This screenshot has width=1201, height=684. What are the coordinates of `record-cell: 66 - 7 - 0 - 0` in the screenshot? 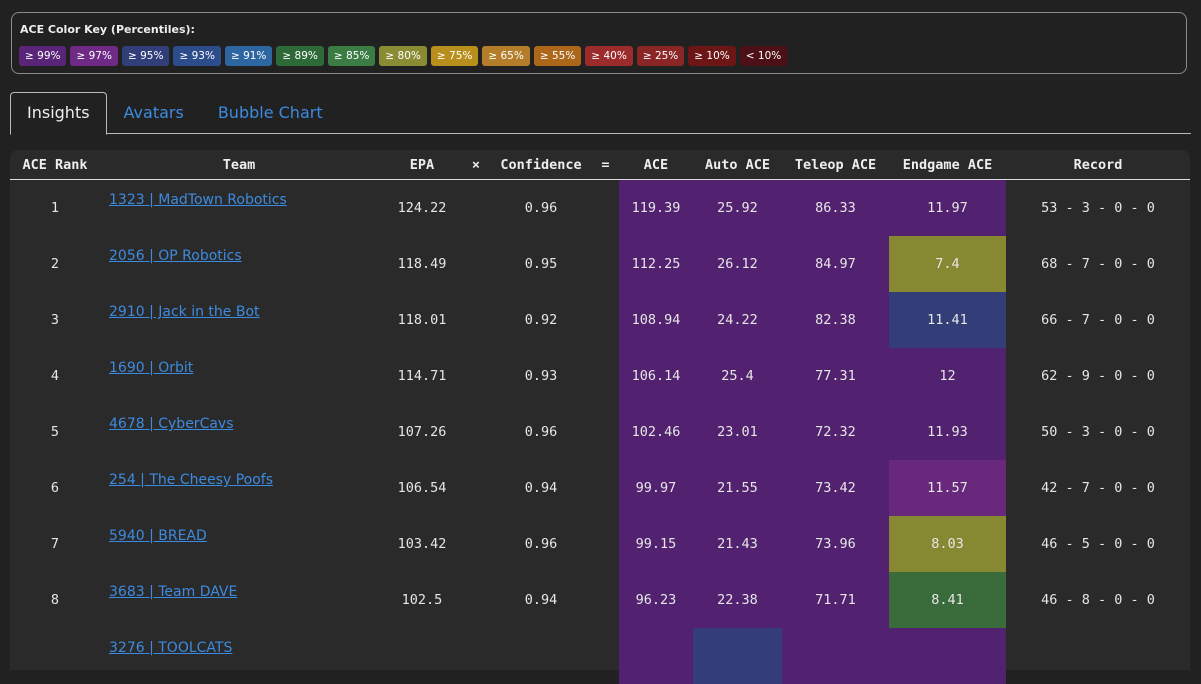 It's located at (1098, 320).